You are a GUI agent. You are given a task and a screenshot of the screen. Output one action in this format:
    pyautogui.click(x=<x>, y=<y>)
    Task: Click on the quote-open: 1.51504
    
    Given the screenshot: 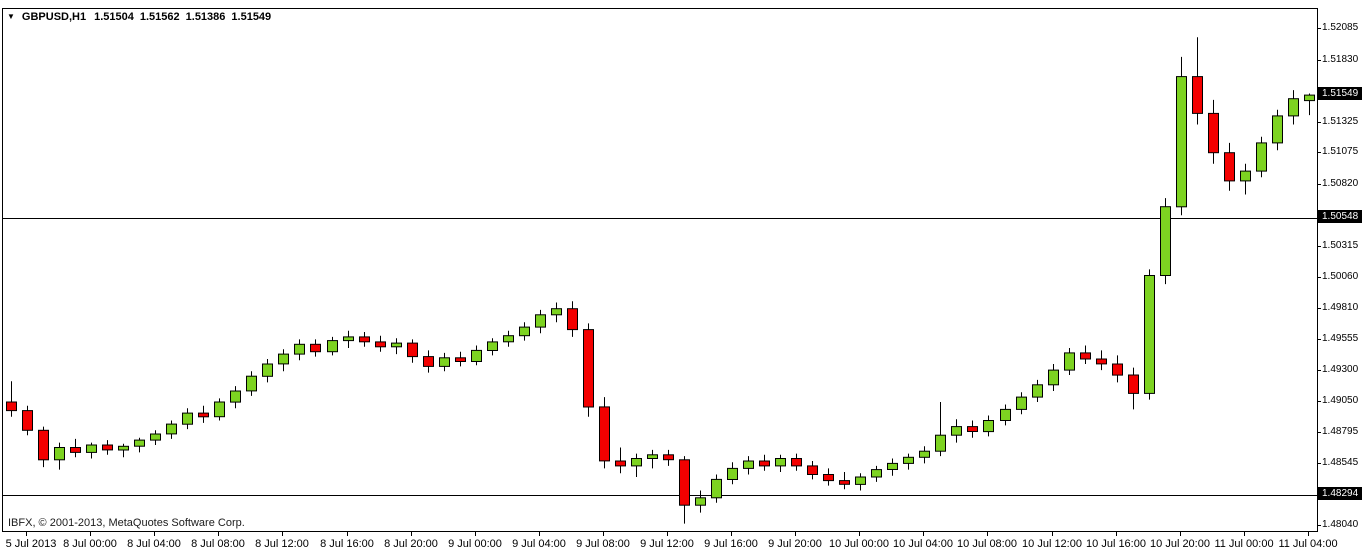 What is the action you would take?
    pyautogui.click(x=114, y=17)
    